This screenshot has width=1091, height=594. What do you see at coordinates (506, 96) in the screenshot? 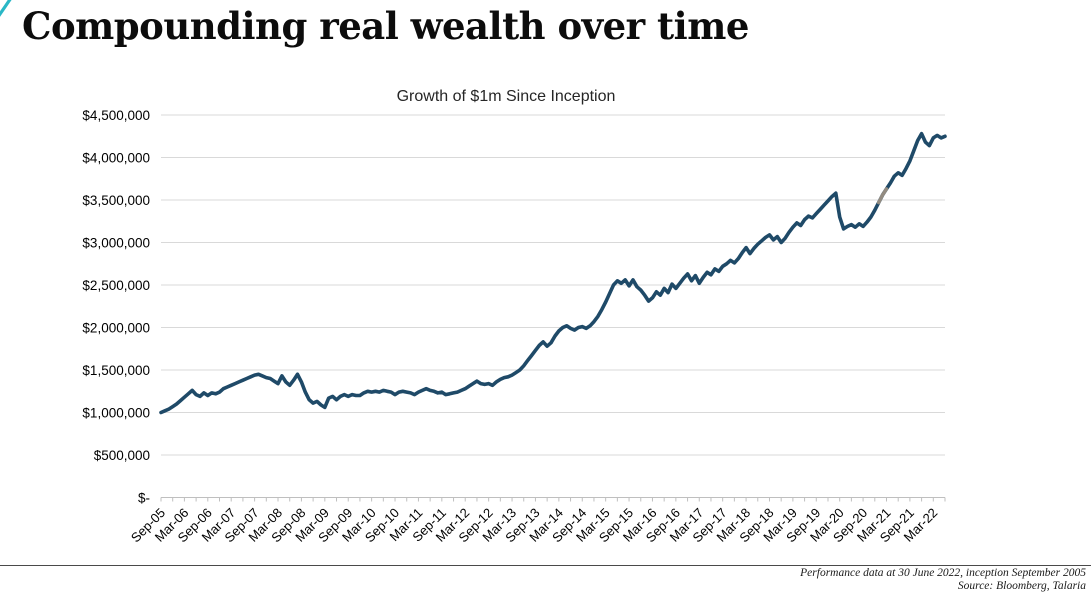
I see `chart-title: Growth of $1m Since Inception` at bounding box center [506, 96].